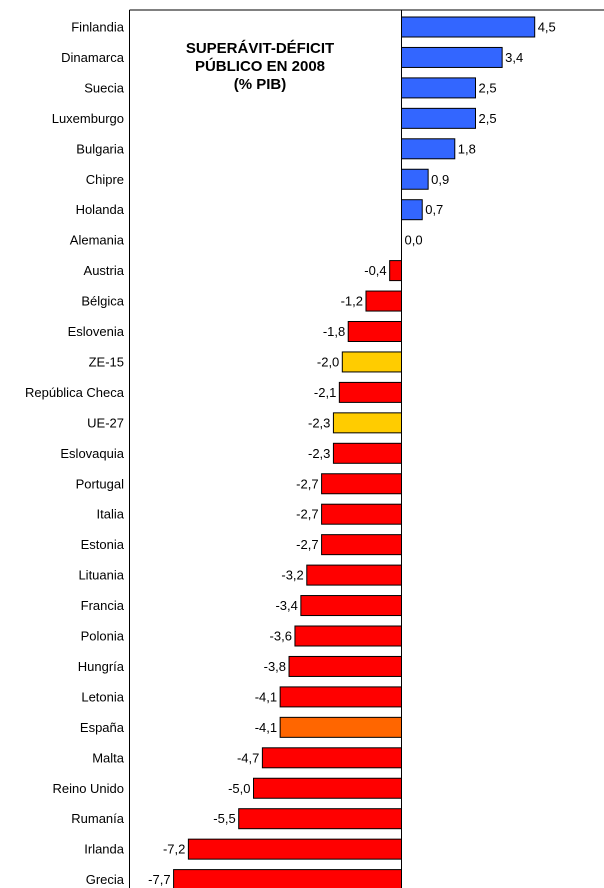 The image size is (604, 888). Describe the element at coordinates (98, 818) in the screenshot. I see `category-label-rumania: Rumanía` at that location.